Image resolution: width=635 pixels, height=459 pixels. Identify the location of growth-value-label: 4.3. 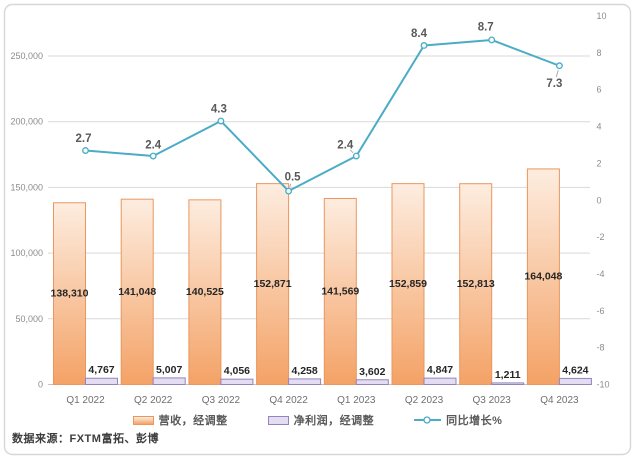
(219, 110).